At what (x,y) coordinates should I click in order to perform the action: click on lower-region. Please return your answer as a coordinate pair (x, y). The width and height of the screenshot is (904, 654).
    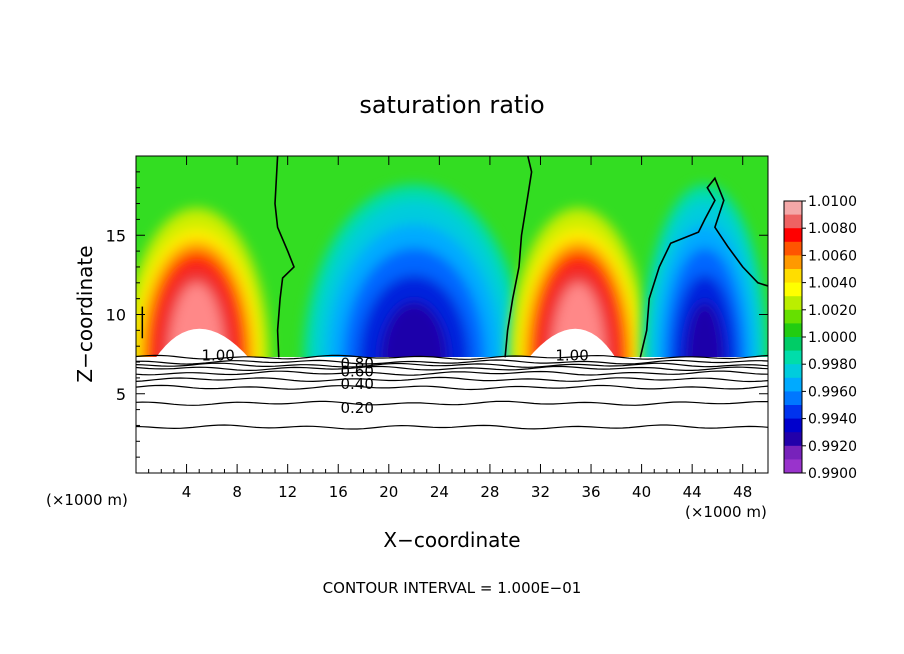
    Looking at the image, I should click on (452, 415).